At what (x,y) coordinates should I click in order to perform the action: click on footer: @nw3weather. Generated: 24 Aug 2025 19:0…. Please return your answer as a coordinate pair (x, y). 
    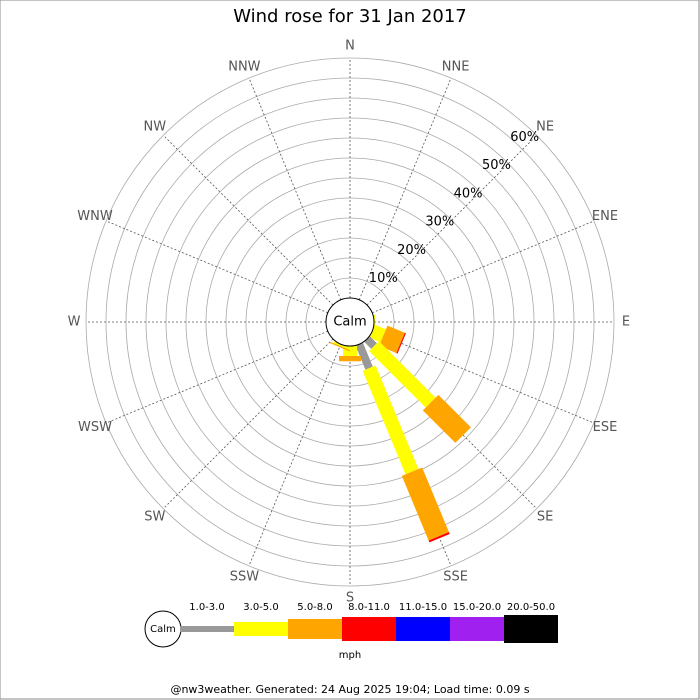
    Looking at the image, I should click on (349, 689).